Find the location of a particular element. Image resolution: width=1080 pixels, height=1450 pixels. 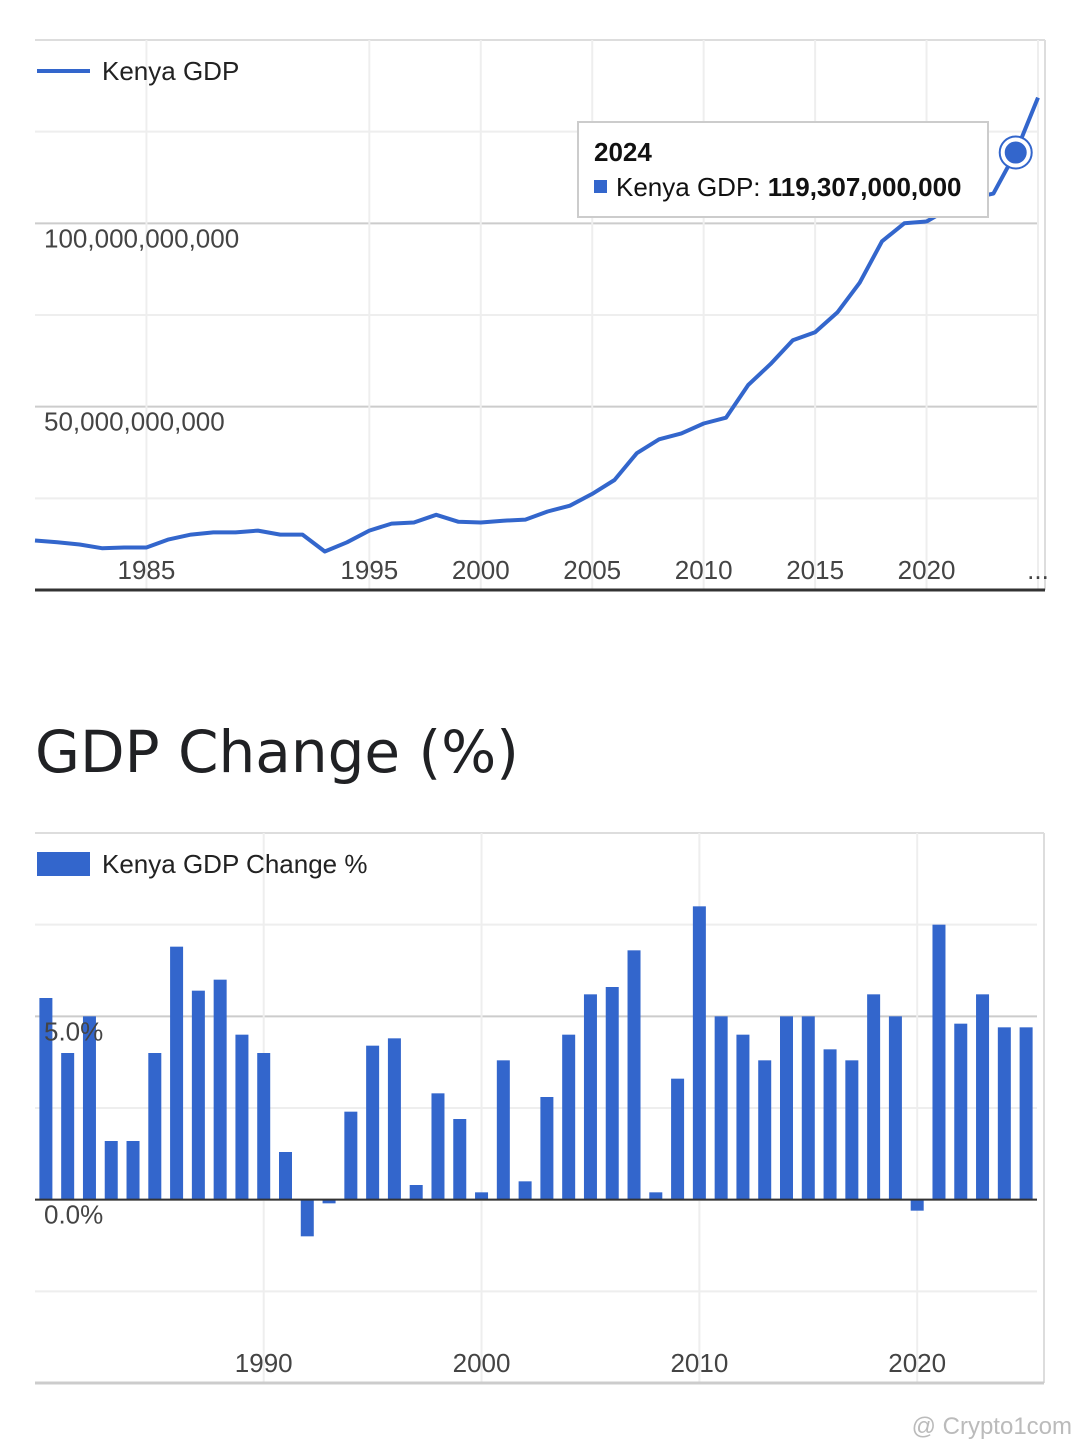

highlight-ring is located at coordinates (1015, 152).